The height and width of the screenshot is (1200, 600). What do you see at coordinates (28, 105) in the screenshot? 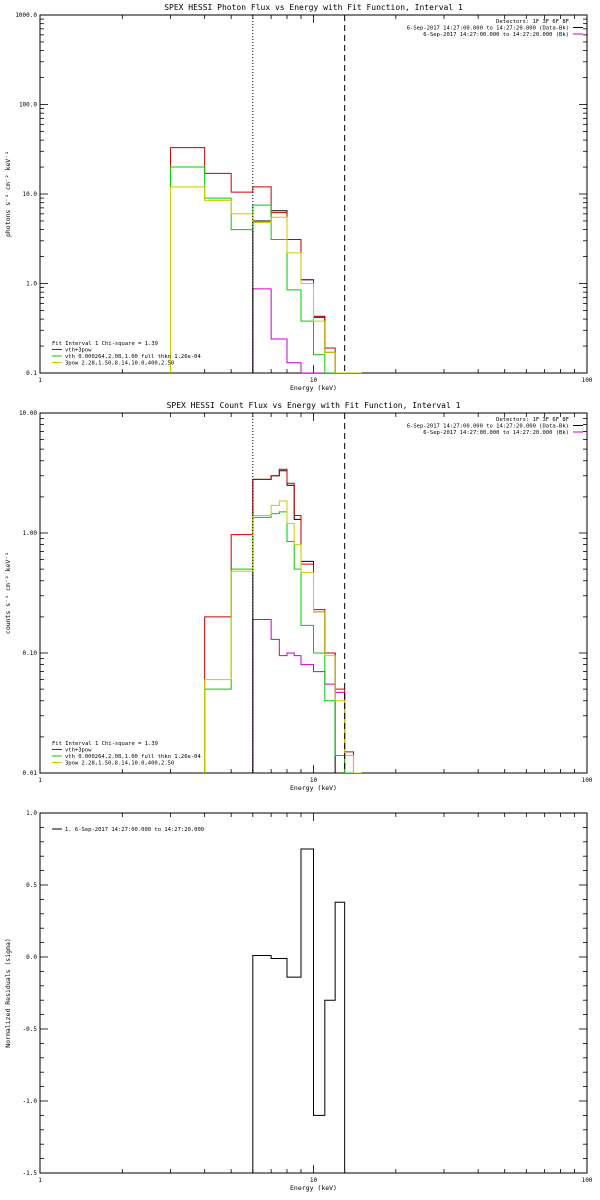
I see `y-tick-label: 100.0` at bounding box center [28, 105].